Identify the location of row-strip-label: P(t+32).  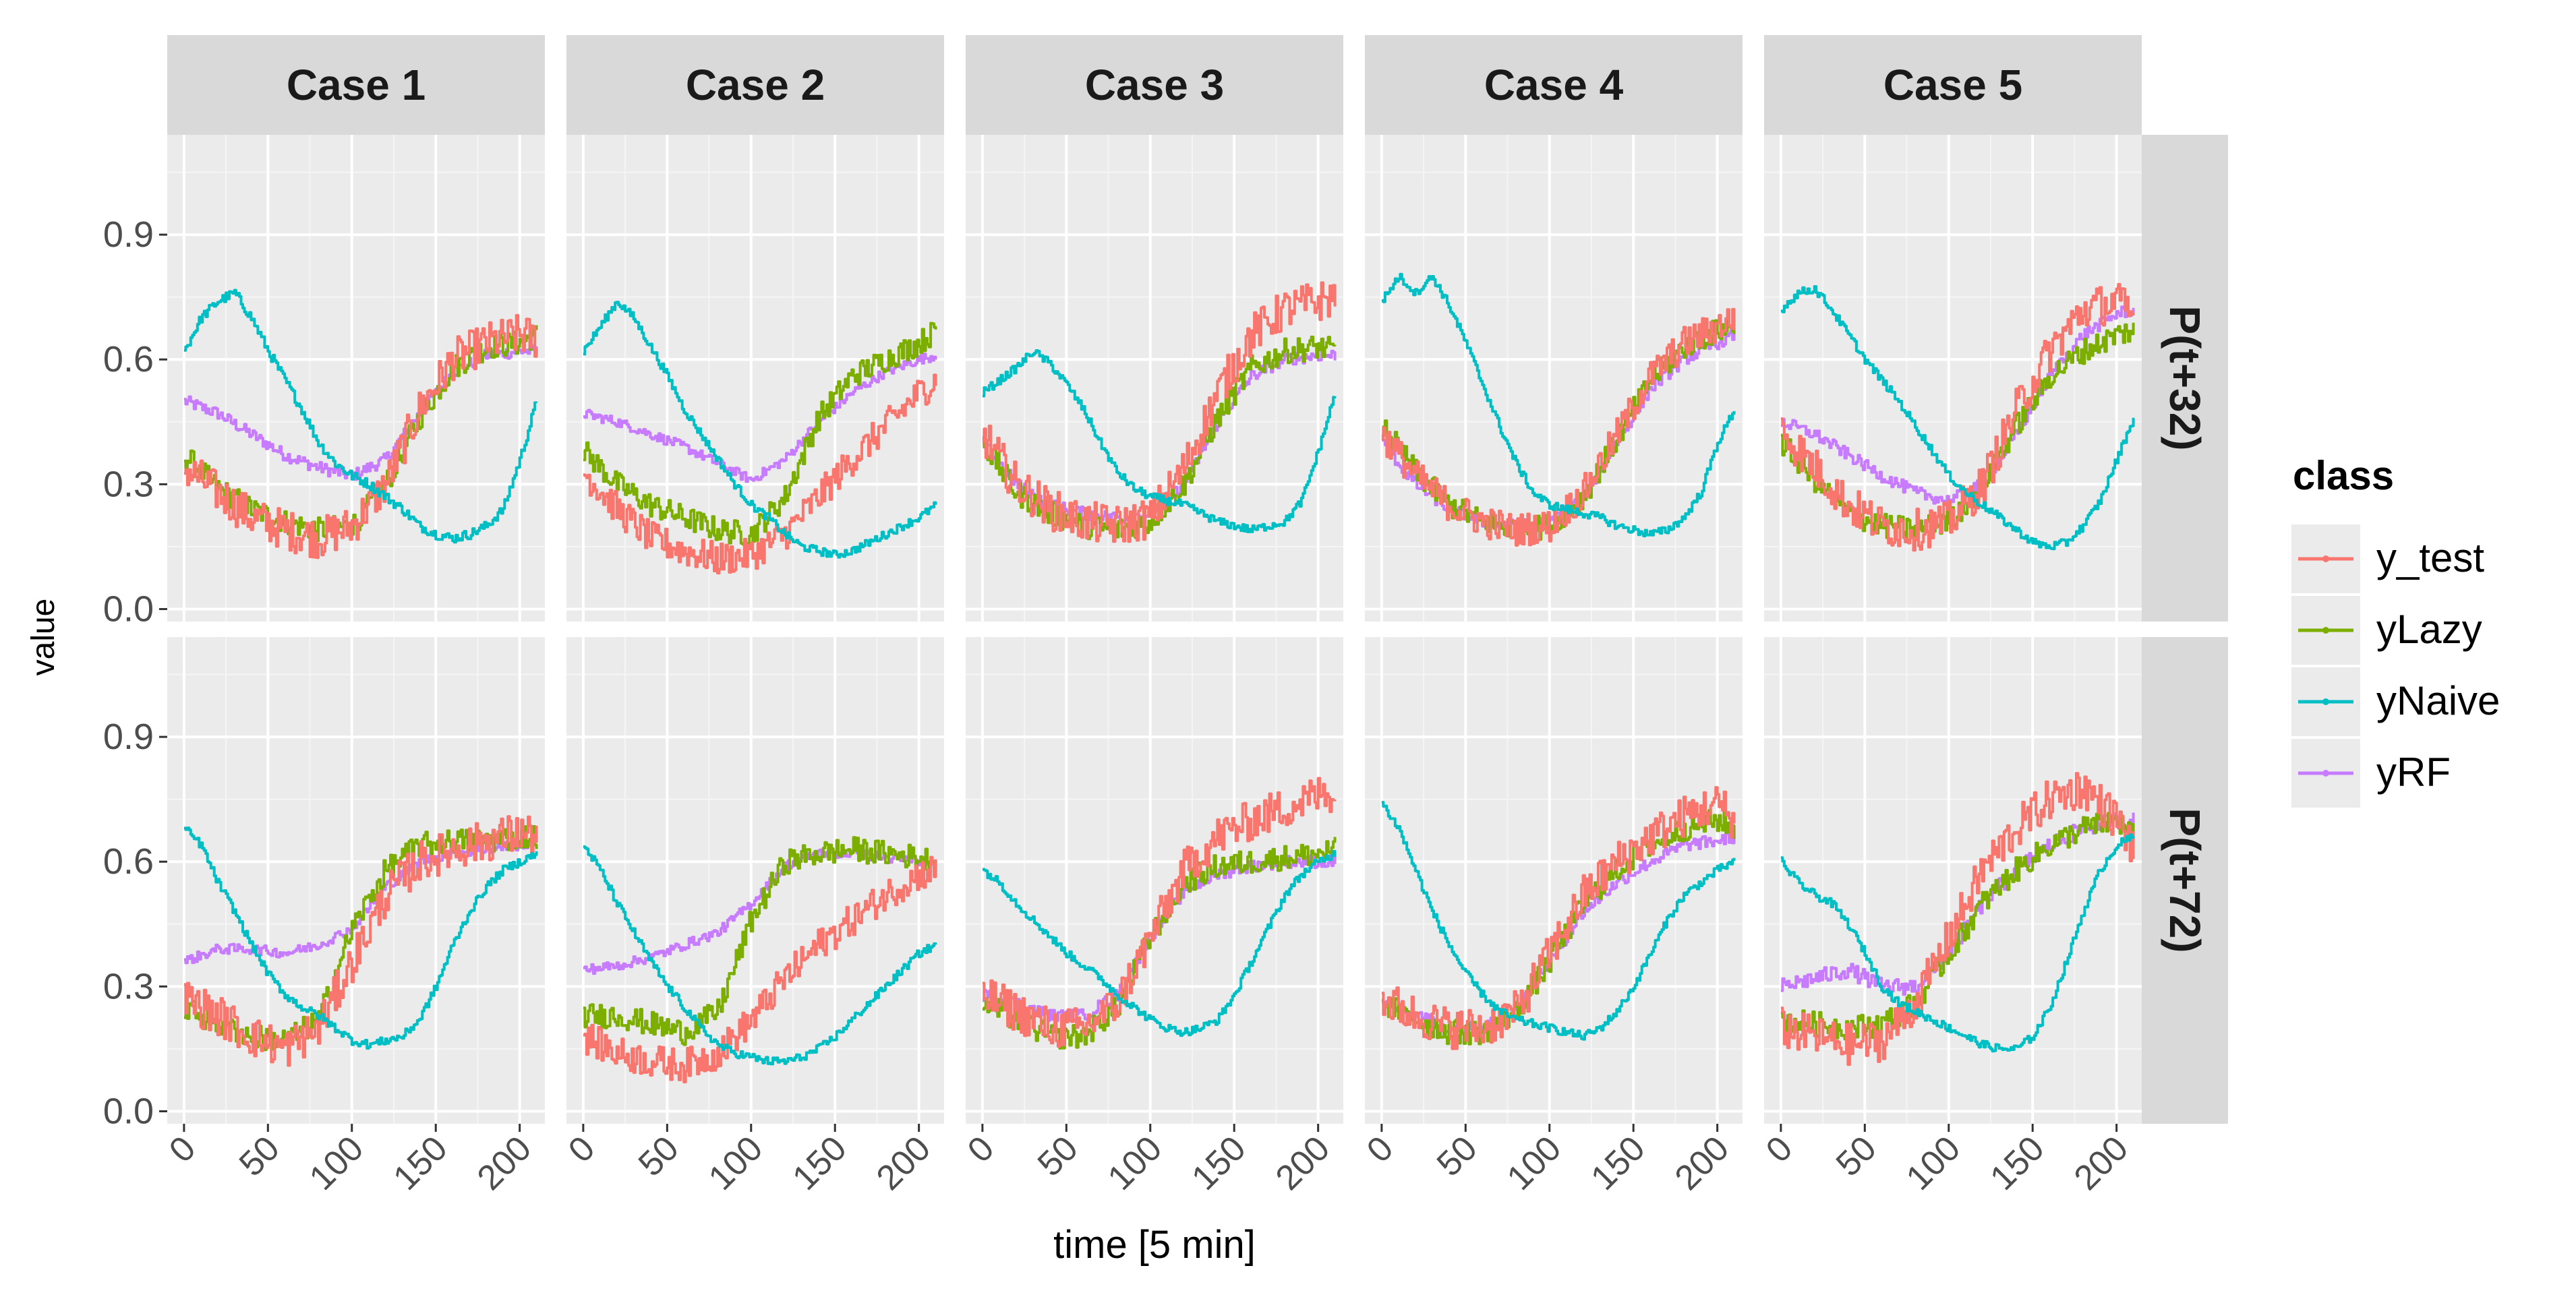
(2185, 377).